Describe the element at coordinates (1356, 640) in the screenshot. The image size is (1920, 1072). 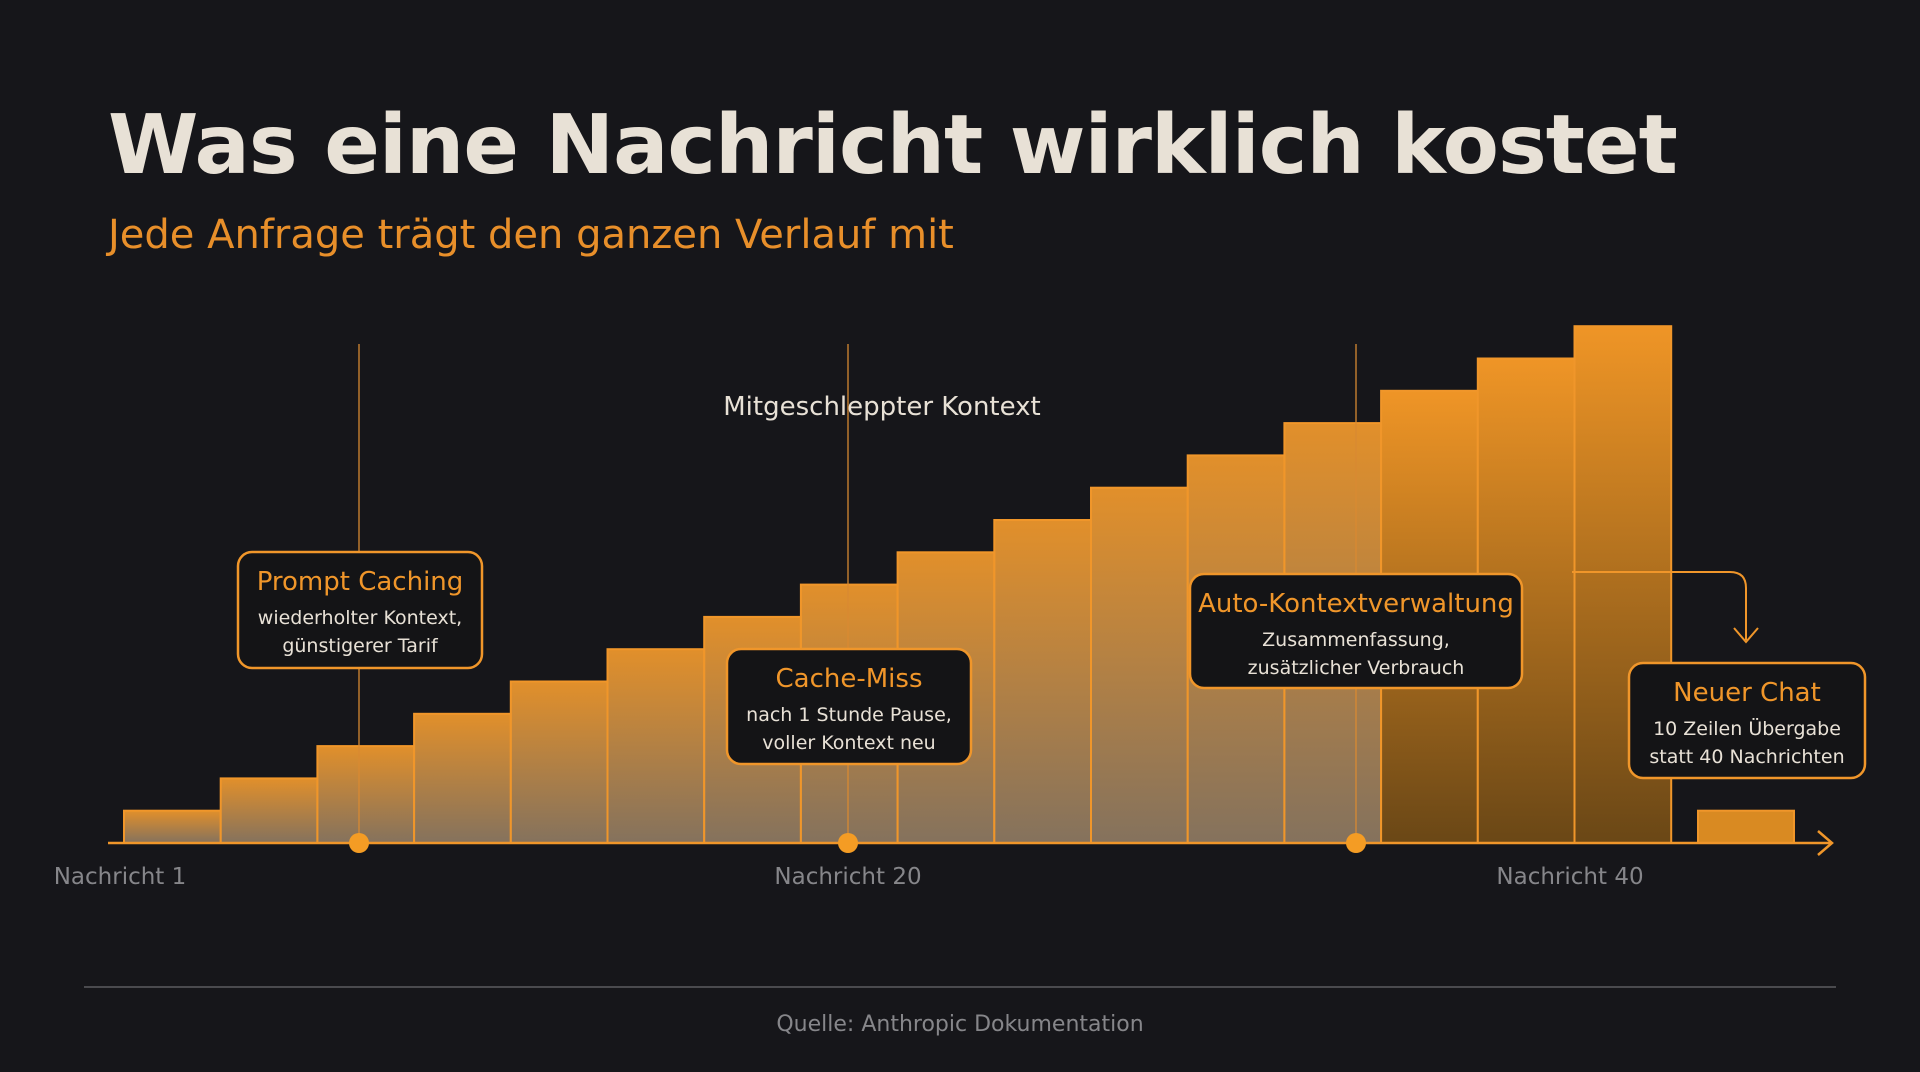
I see `callout-line: Zusammenfassung,` at that location.